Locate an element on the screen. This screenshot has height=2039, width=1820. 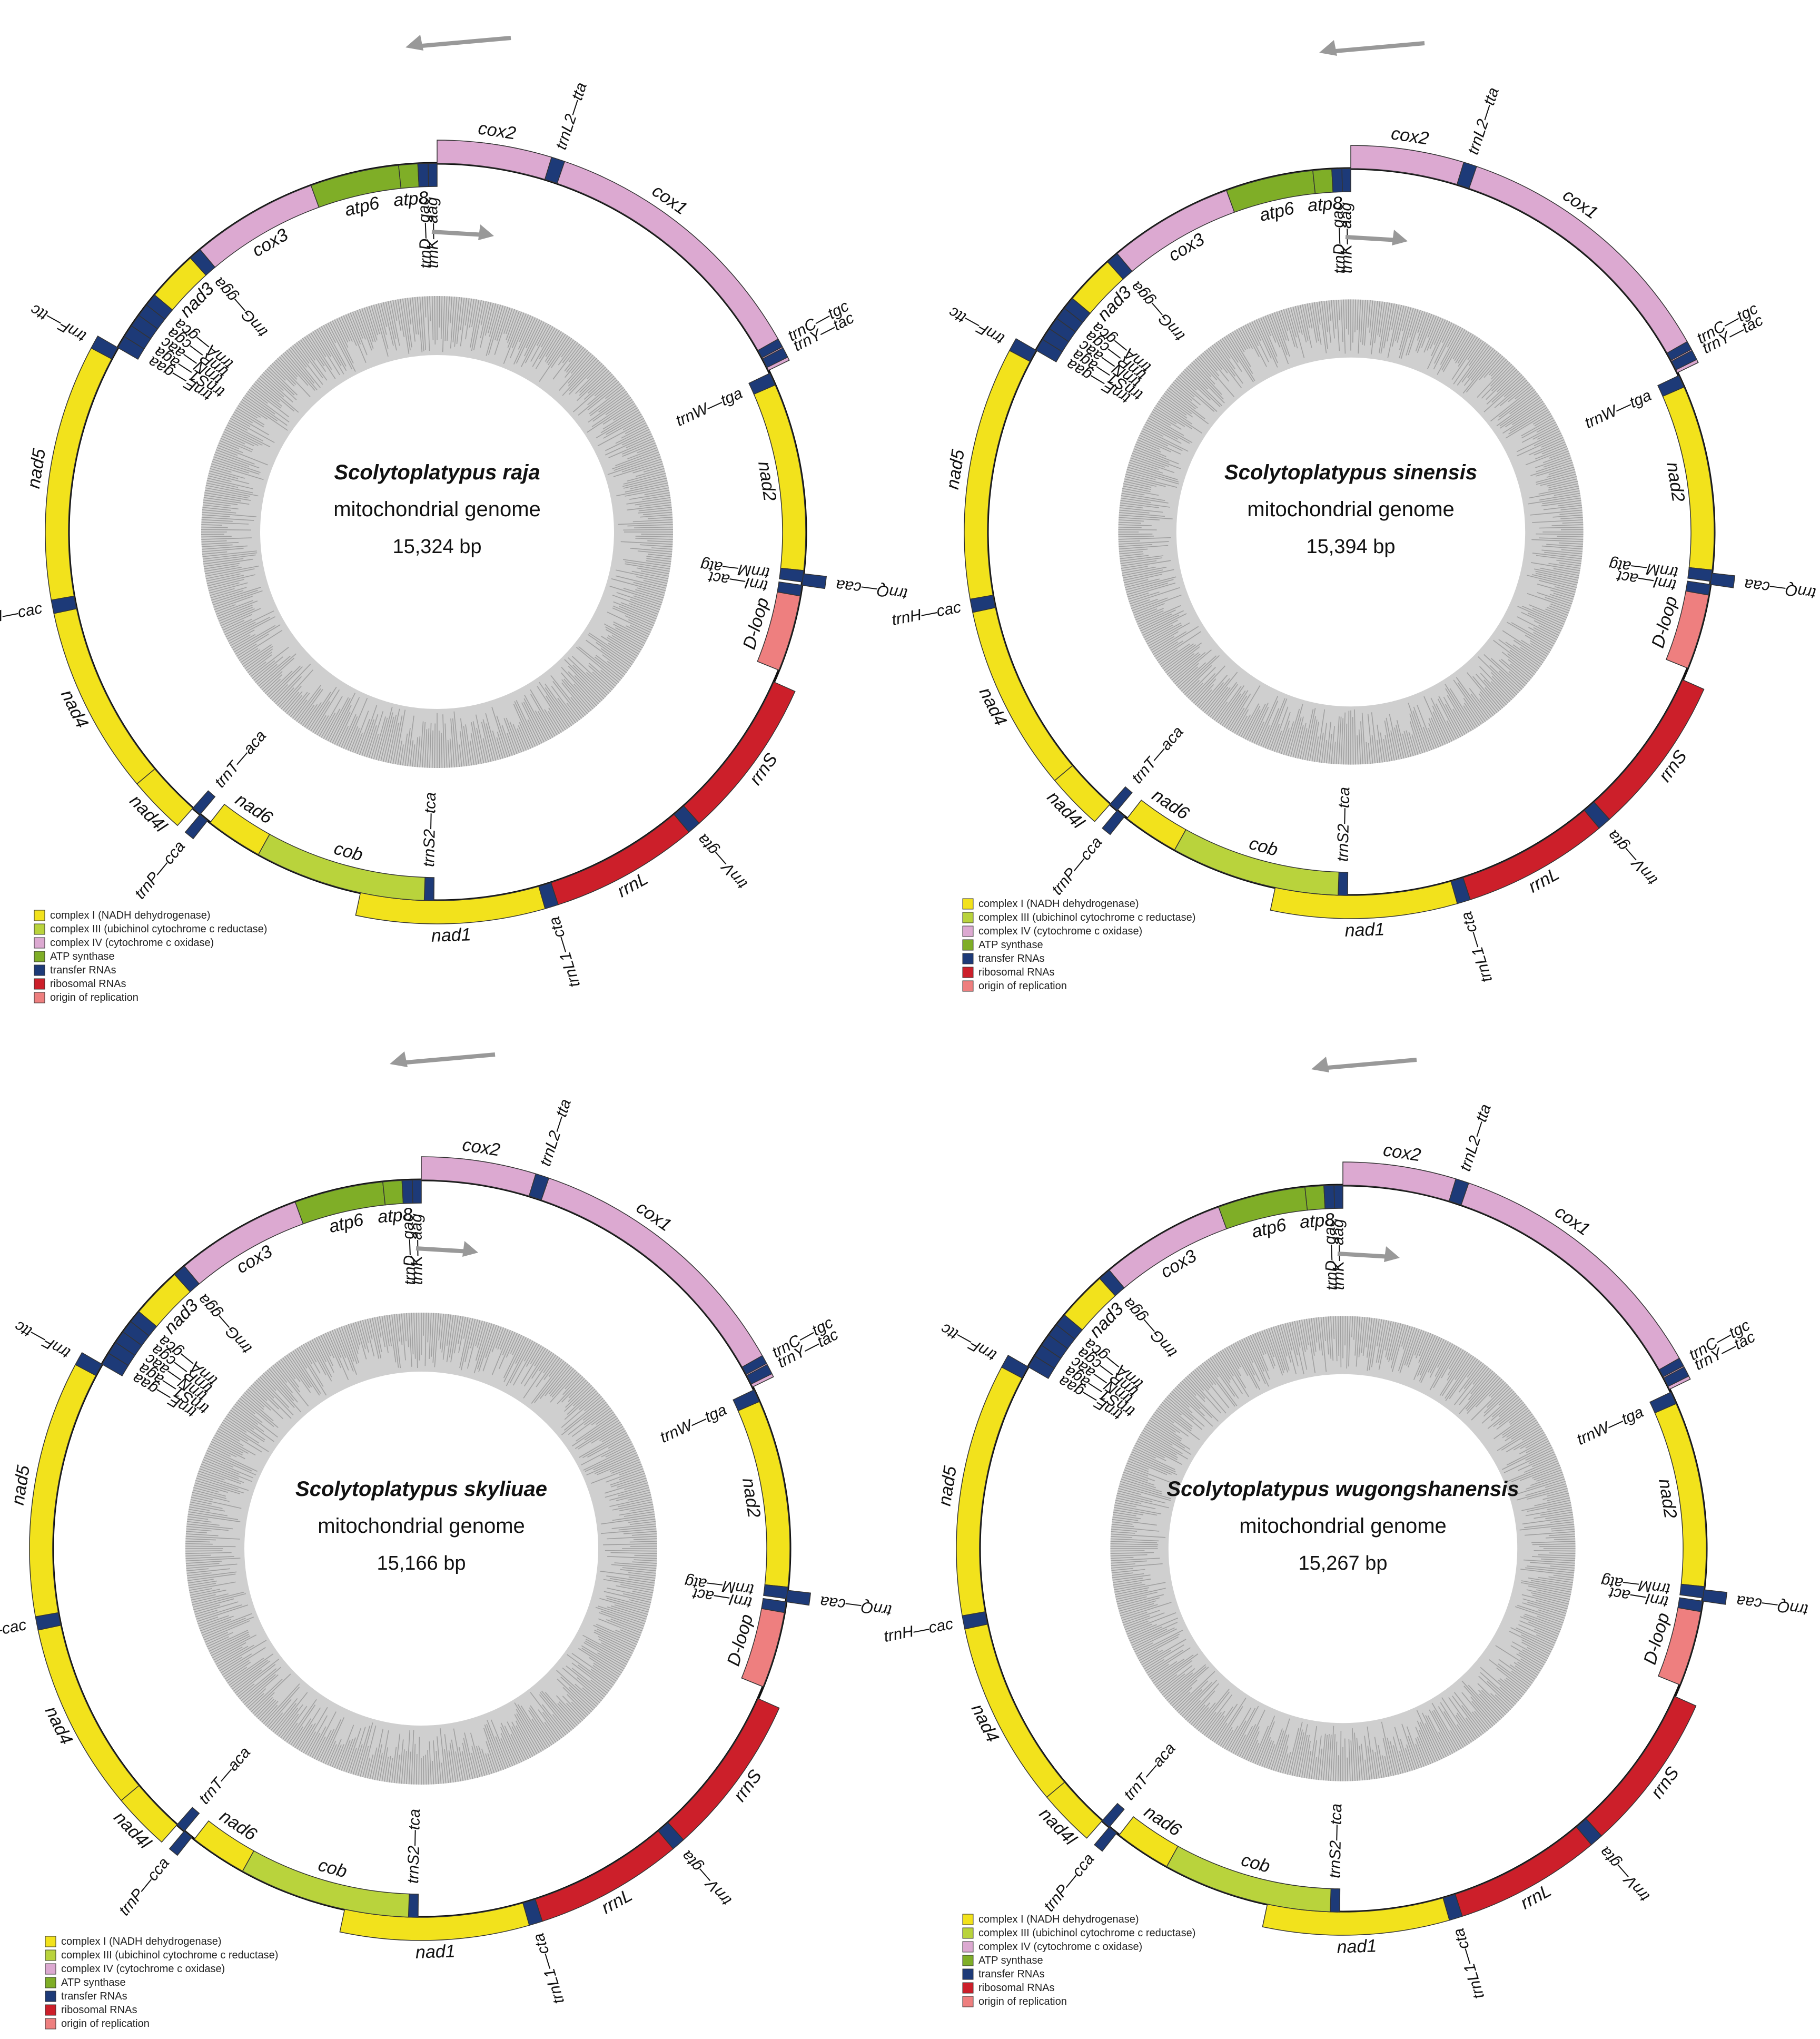
species-name: Scolytoplatypus raja is located at coordinates (437, 472).